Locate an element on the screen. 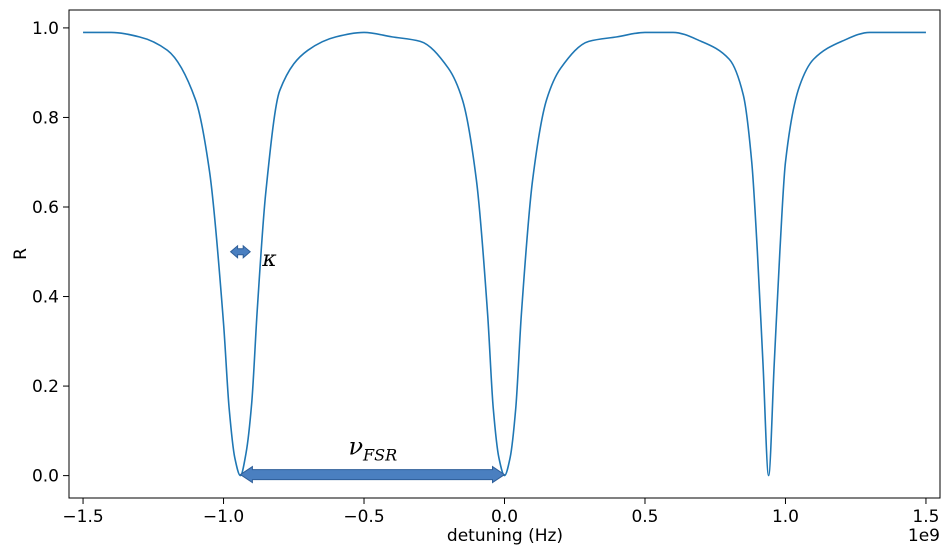 This screenshot has height=545, width=945. y-tick-label: 0.6 is located at coordinates (45, 208).